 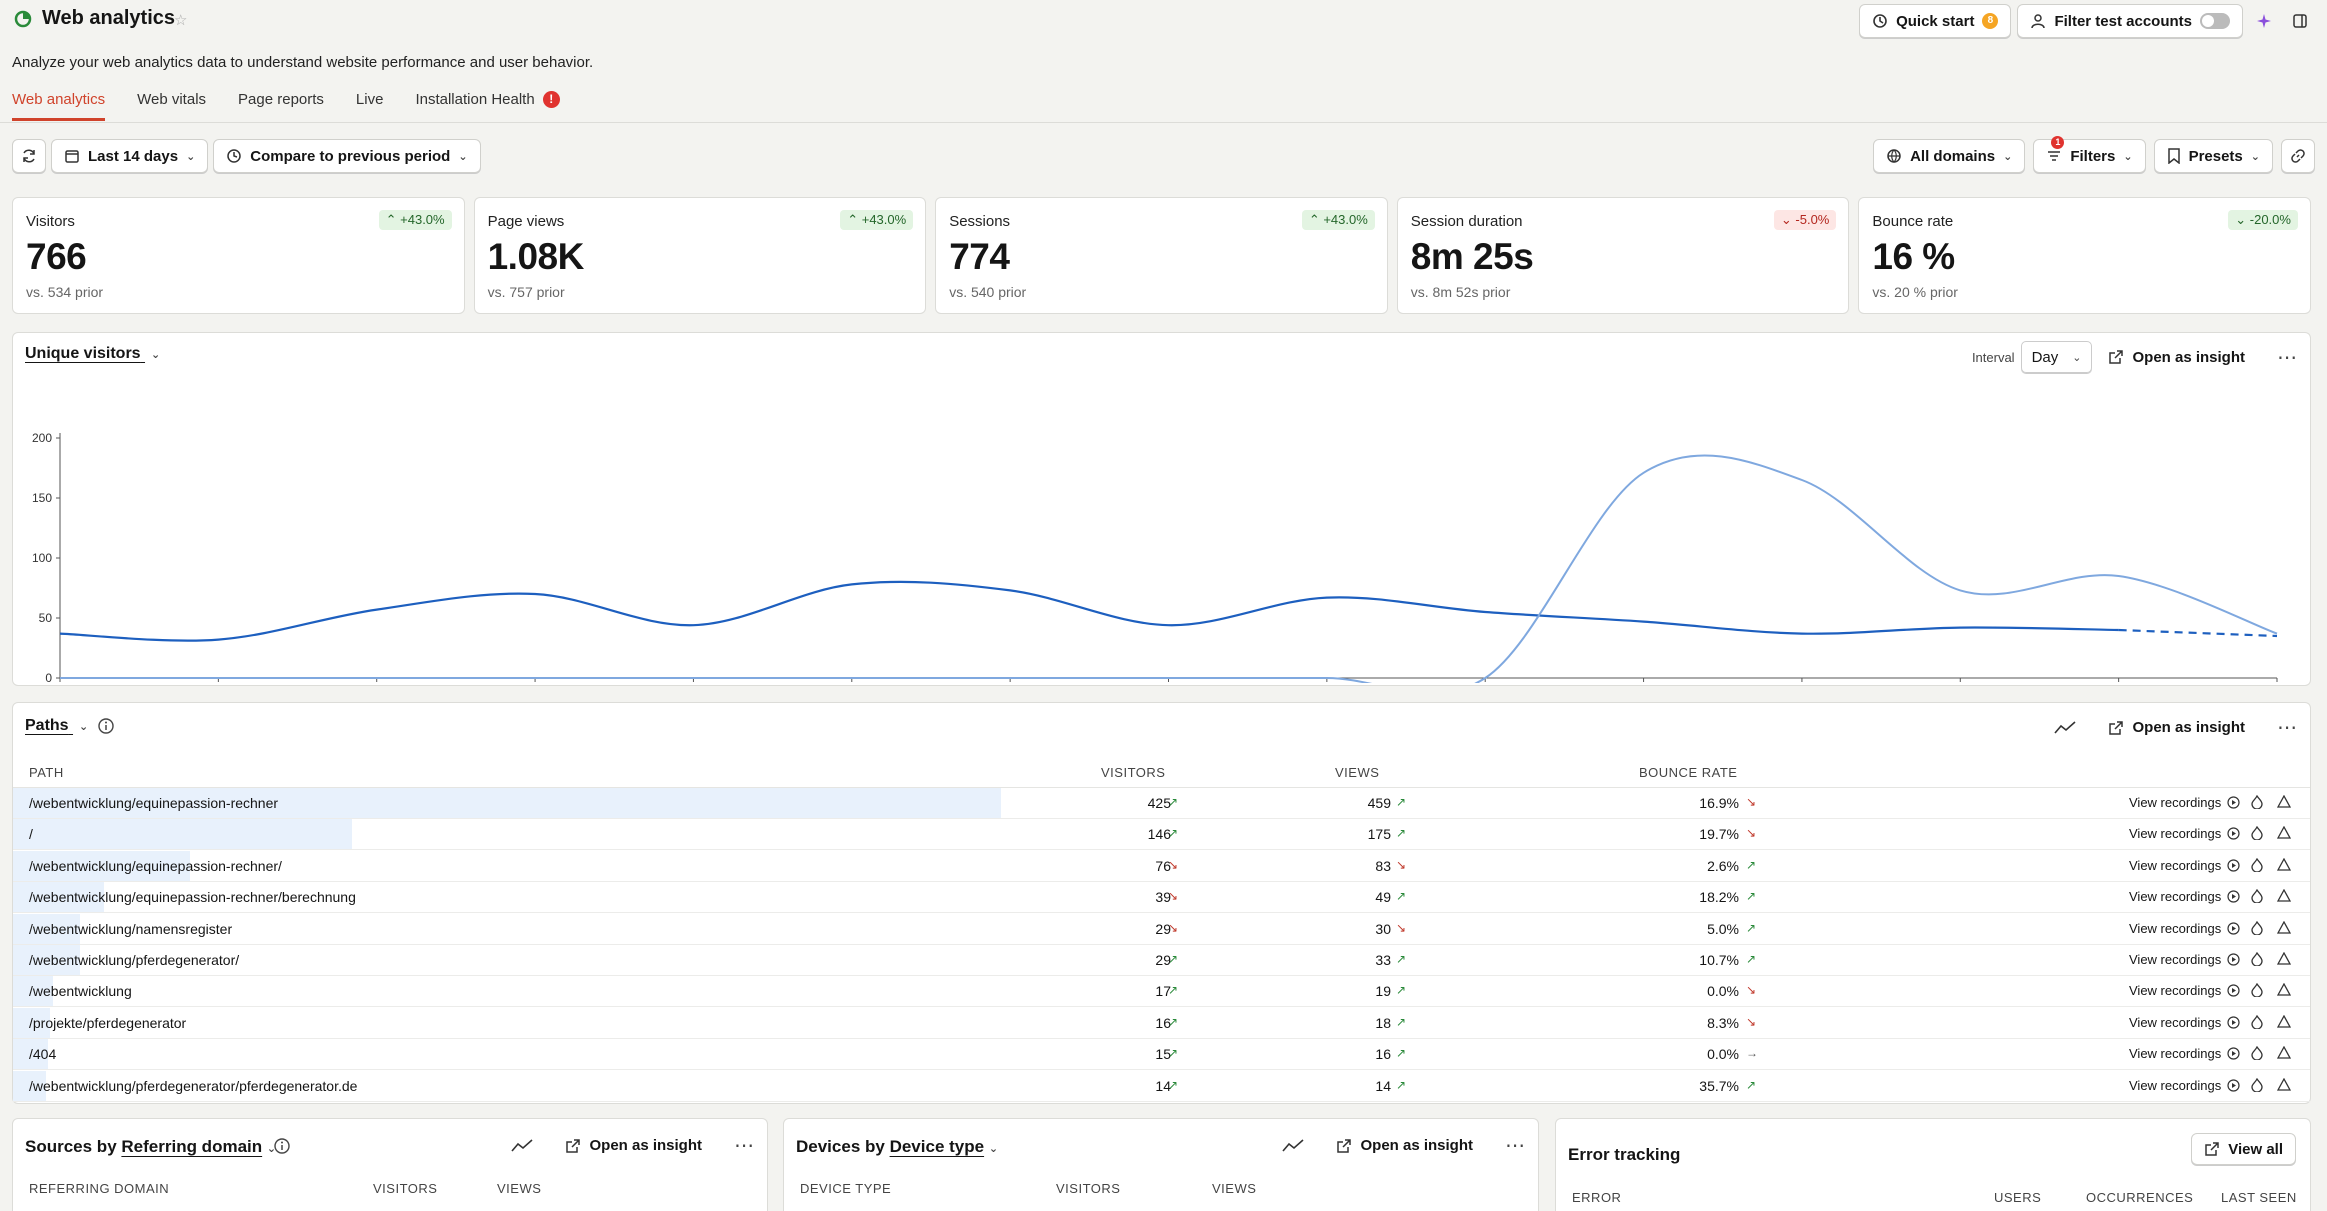 I want to click on interval-select: Day ⌄, so click(x=2056, y=357).